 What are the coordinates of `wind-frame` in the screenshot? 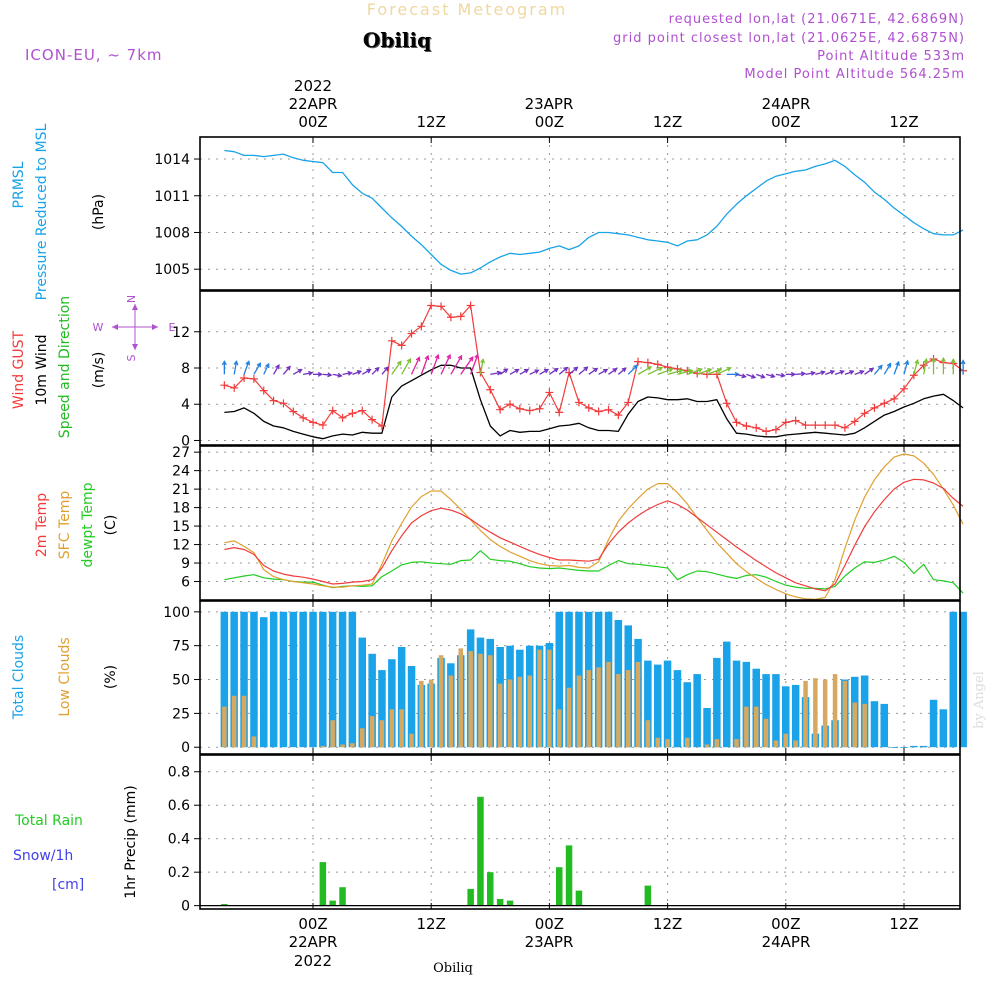 It's located at (580, 368).